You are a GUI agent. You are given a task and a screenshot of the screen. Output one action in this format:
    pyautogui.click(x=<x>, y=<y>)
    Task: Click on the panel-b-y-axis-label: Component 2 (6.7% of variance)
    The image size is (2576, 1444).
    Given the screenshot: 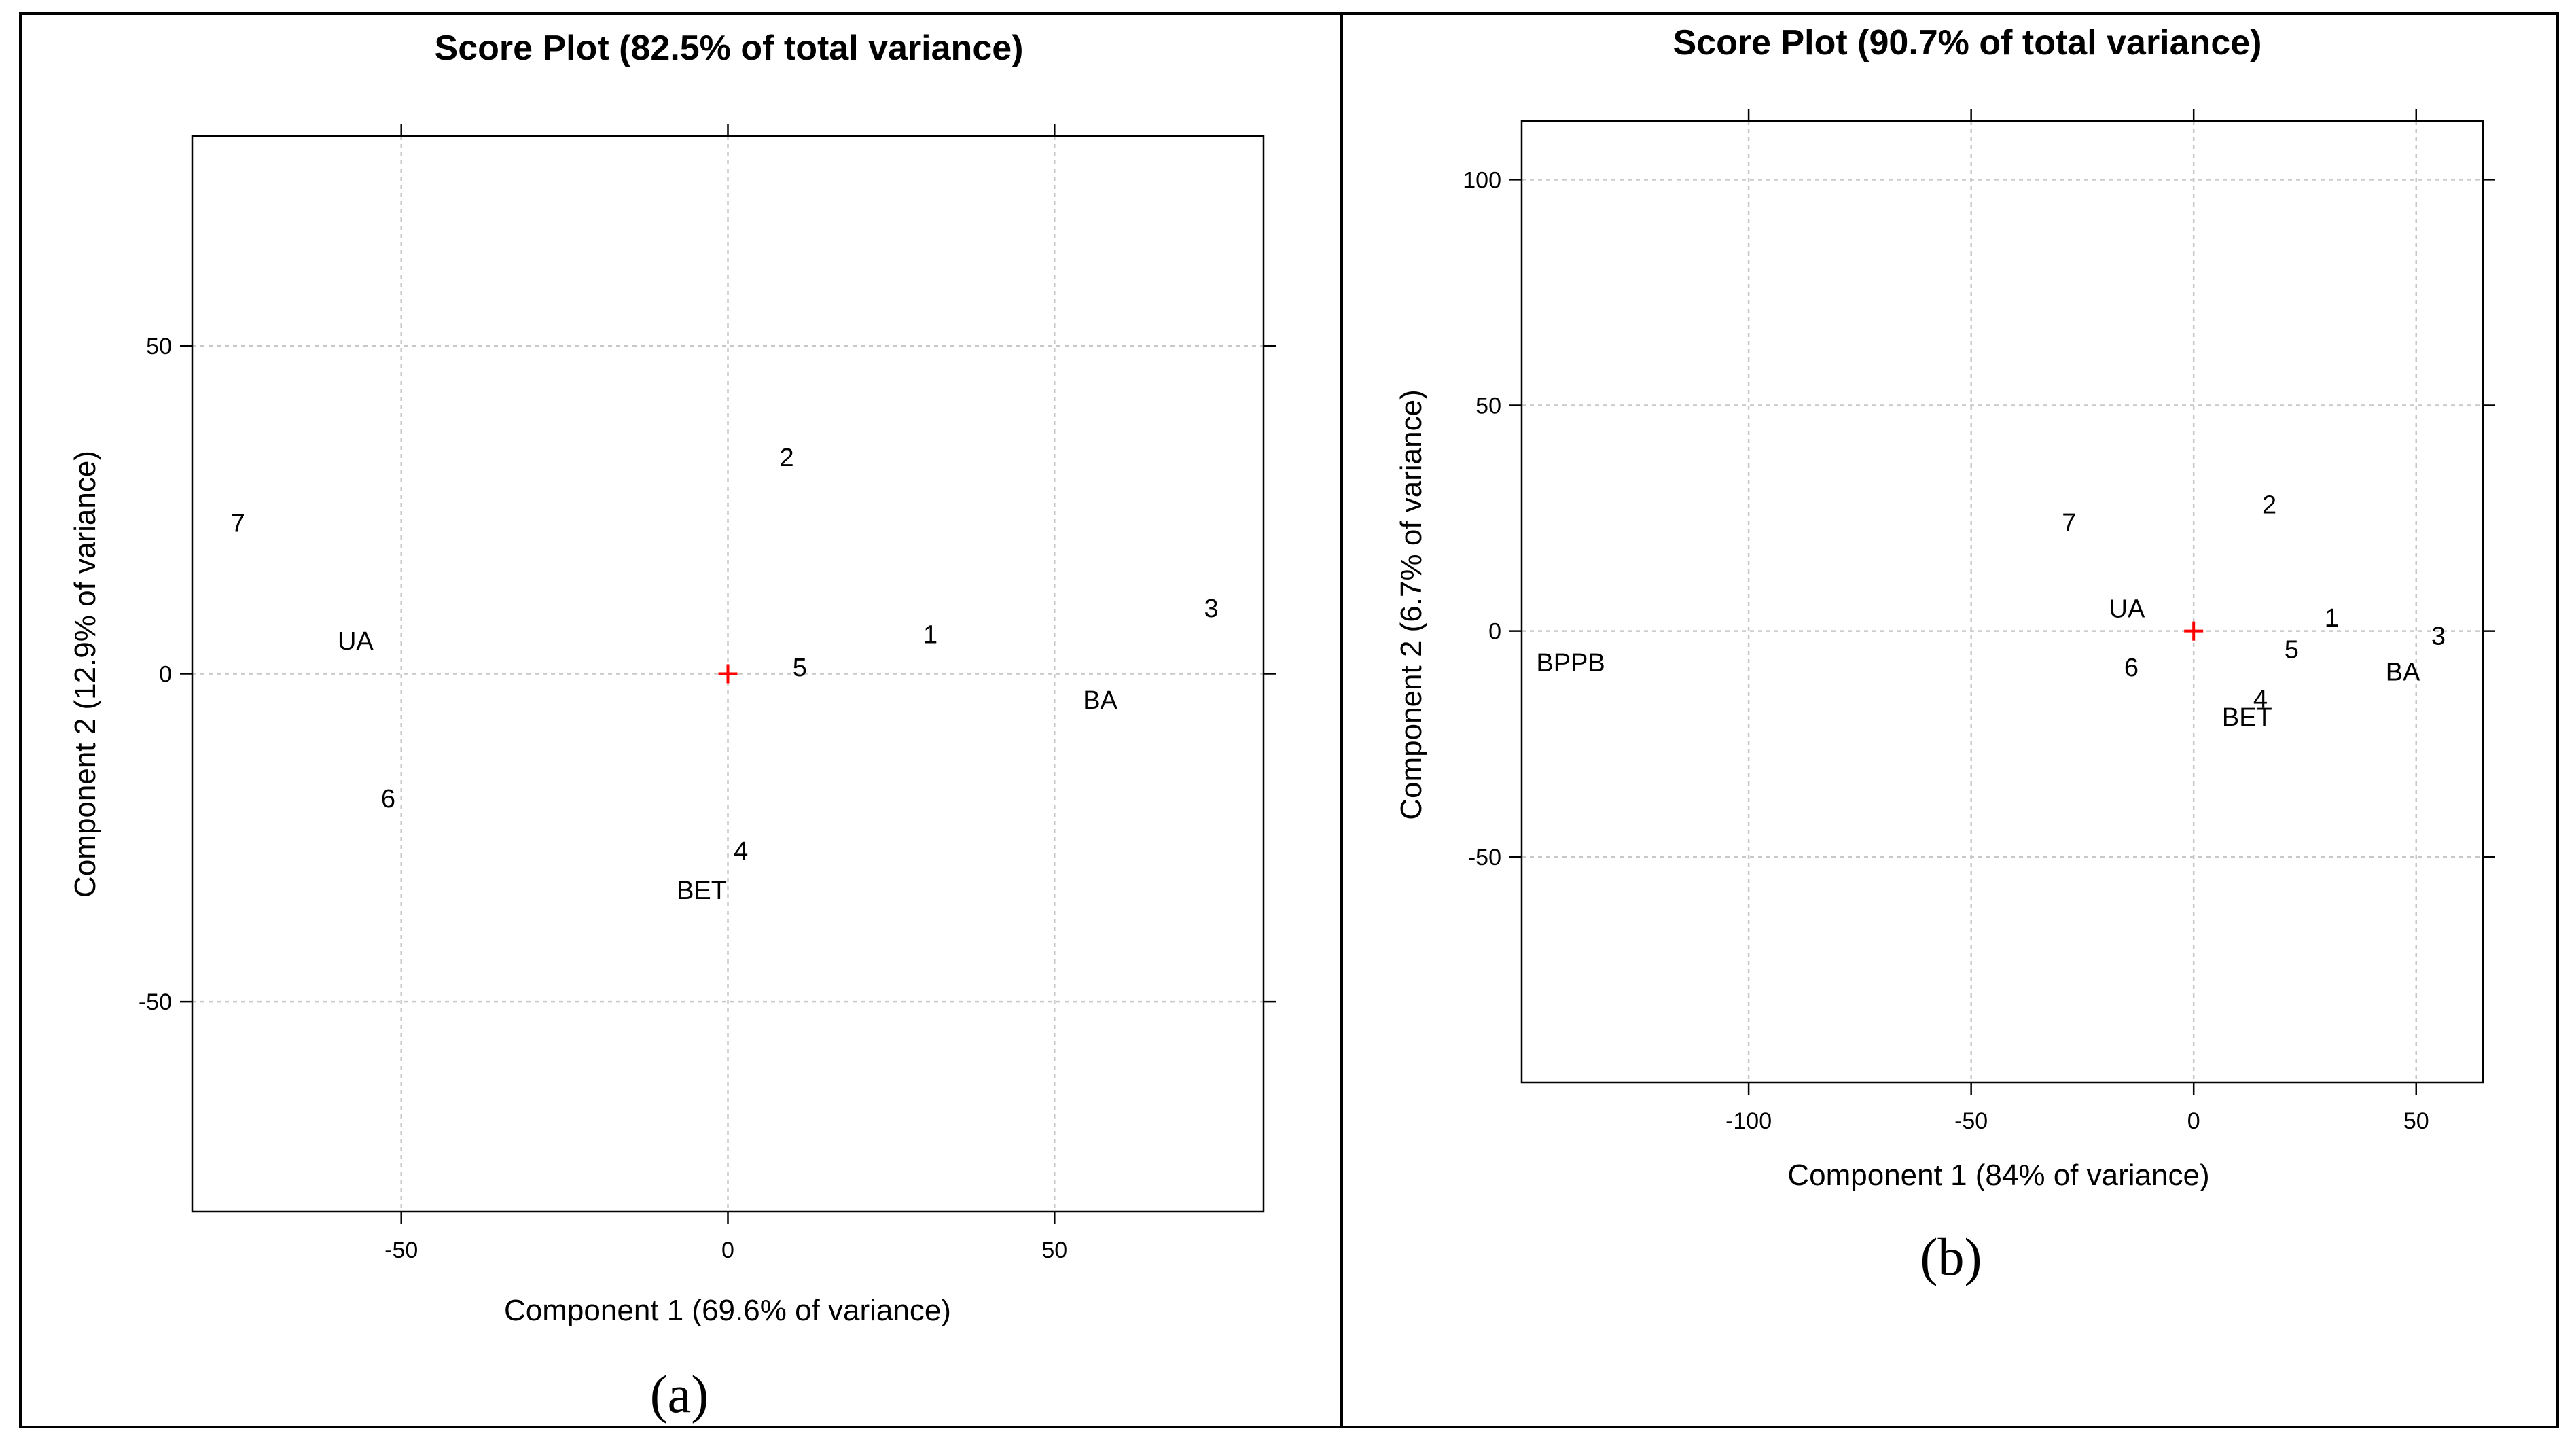 What is the action you would take?
    pyautogui.click(x=1411, y=605)
    